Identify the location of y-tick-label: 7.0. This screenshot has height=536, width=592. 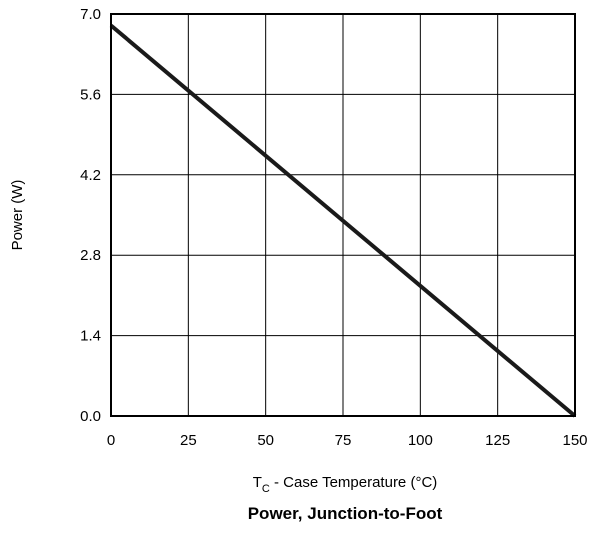
(90, 14).